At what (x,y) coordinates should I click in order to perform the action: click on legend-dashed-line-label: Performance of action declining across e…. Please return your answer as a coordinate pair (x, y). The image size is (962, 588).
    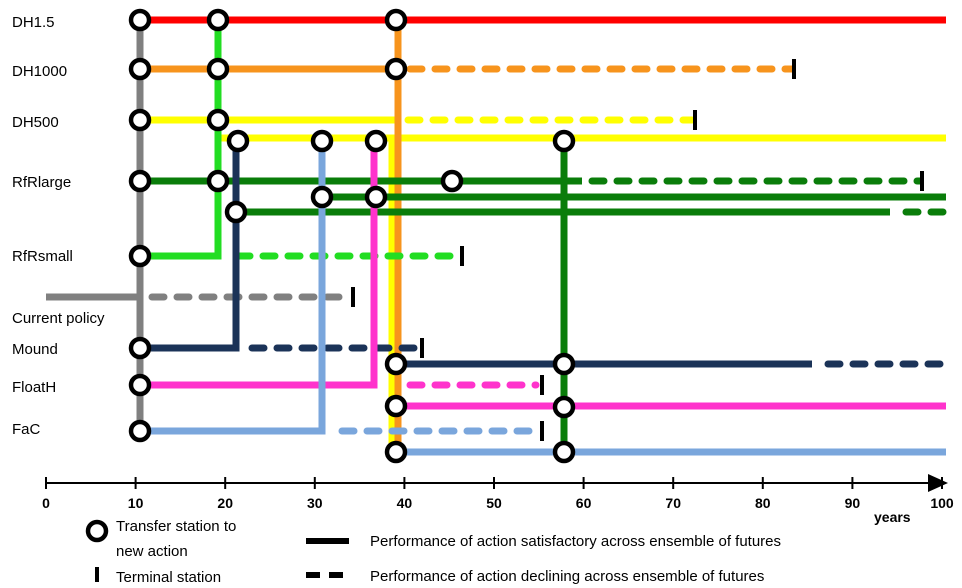
    Looking at the image, I should click on (567, 576).